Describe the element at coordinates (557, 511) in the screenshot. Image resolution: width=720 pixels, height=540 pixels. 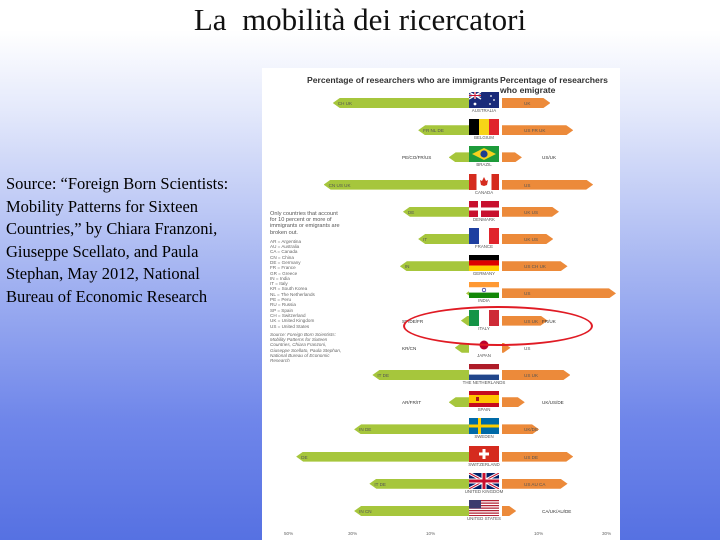
I see `emigrant-shares-label: CA/UK/AU/DE` at that location.